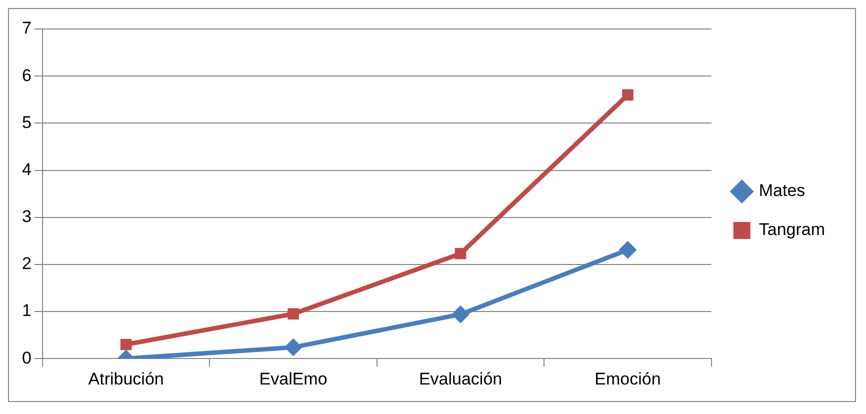  I want to click on legend-label: Tangram, so click(791, 230).